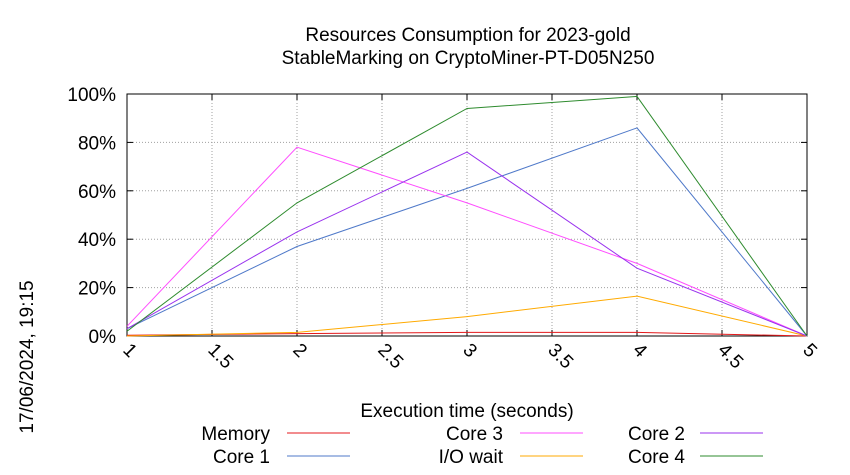 This screenshot has height=475, width=850. What do you see at coordinates (91, 95) in the screenshot?
I see `y-tick-label: 100%` at bounding box center [91, 95].